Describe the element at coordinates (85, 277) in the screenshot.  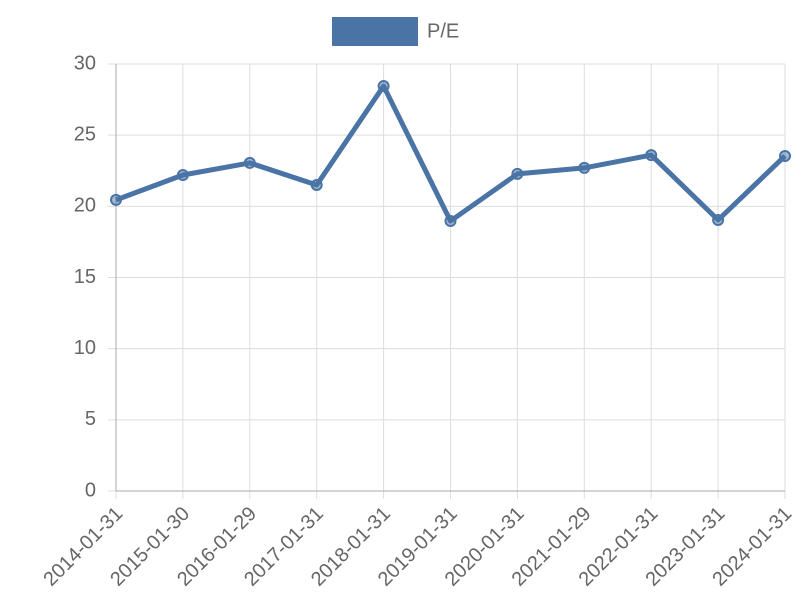
I see `y-tick-label: 15` at that location.